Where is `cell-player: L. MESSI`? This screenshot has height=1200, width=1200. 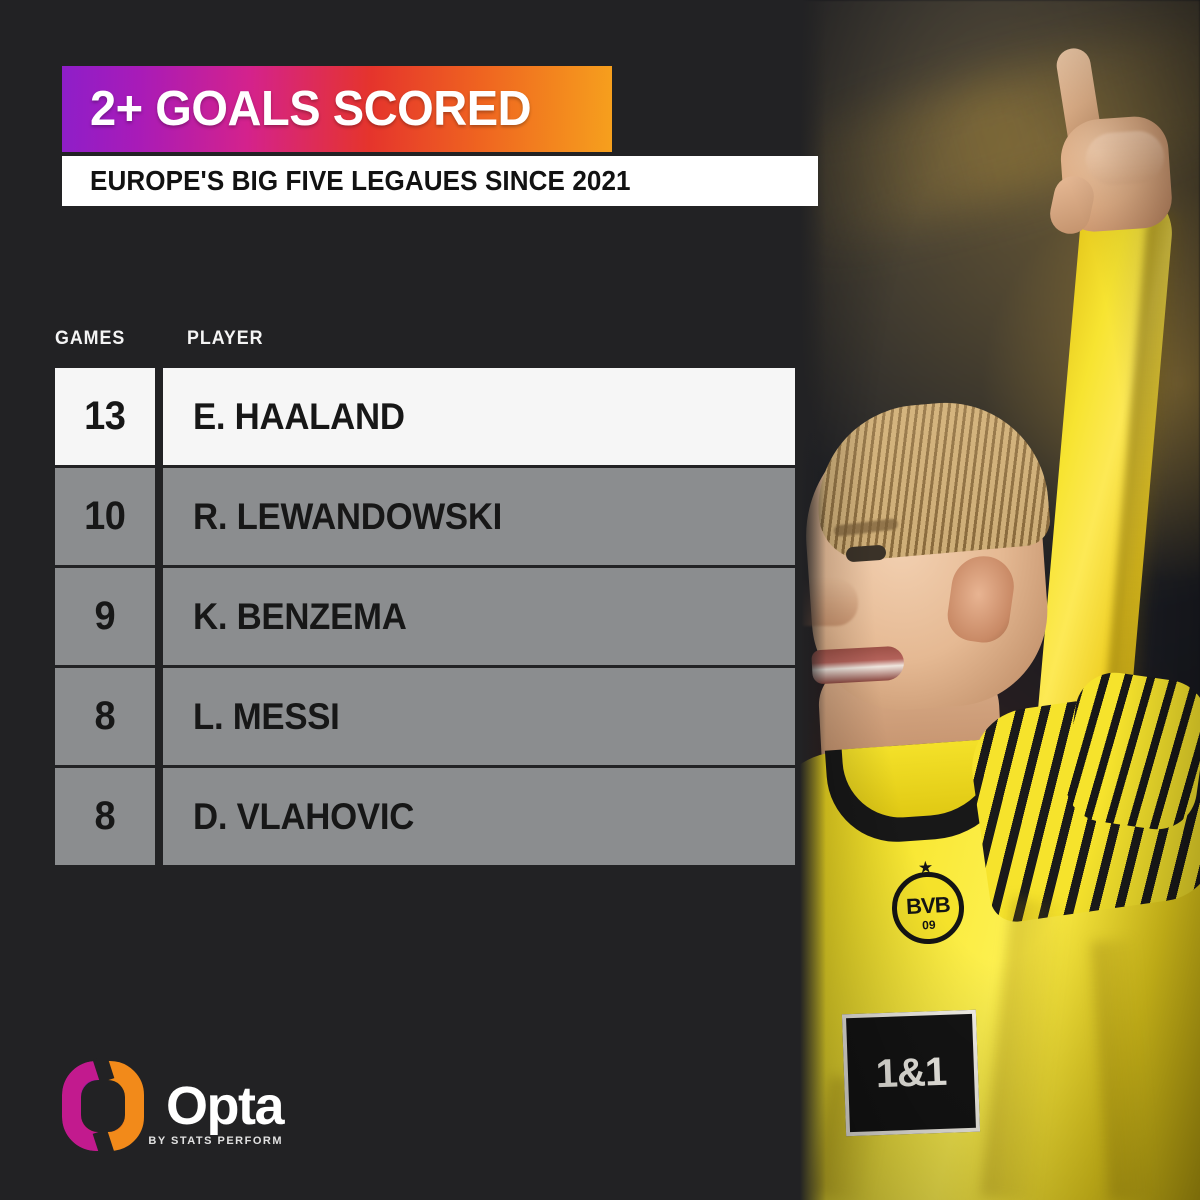 cell-player: L. MESSI is located at coordinates (479, 716).